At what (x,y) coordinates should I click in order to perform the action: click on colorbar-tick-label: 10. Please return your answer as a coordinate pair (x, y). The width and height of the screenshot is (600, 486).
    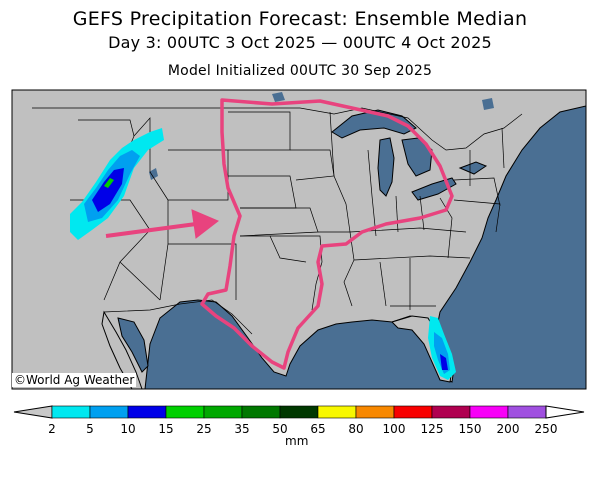
    Looking at the image, I should click on (127, 429).